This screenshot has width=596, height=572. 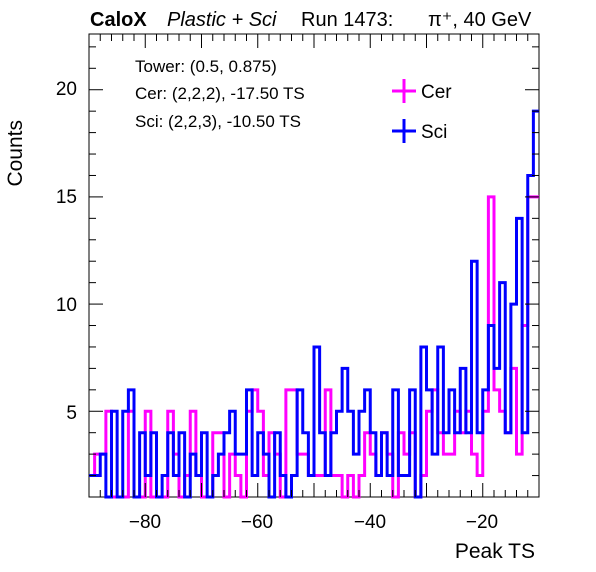 What do you see at coordinates (404, 91) in the screenshot?
I see `legend-marker-cer` at bounding box center [404, 91].